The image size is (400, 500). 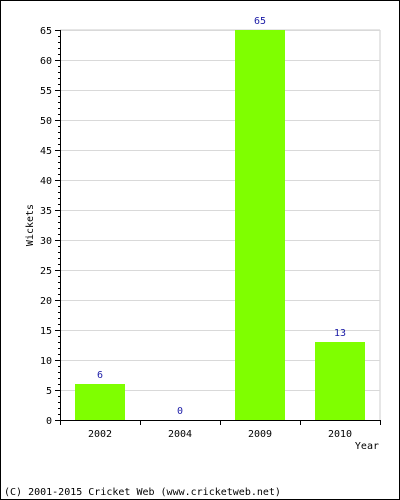 What do you see at coordinates (180, 434) in the screenshot?
I see `x-tick-label: 2004` at bounding box center [180, 434].